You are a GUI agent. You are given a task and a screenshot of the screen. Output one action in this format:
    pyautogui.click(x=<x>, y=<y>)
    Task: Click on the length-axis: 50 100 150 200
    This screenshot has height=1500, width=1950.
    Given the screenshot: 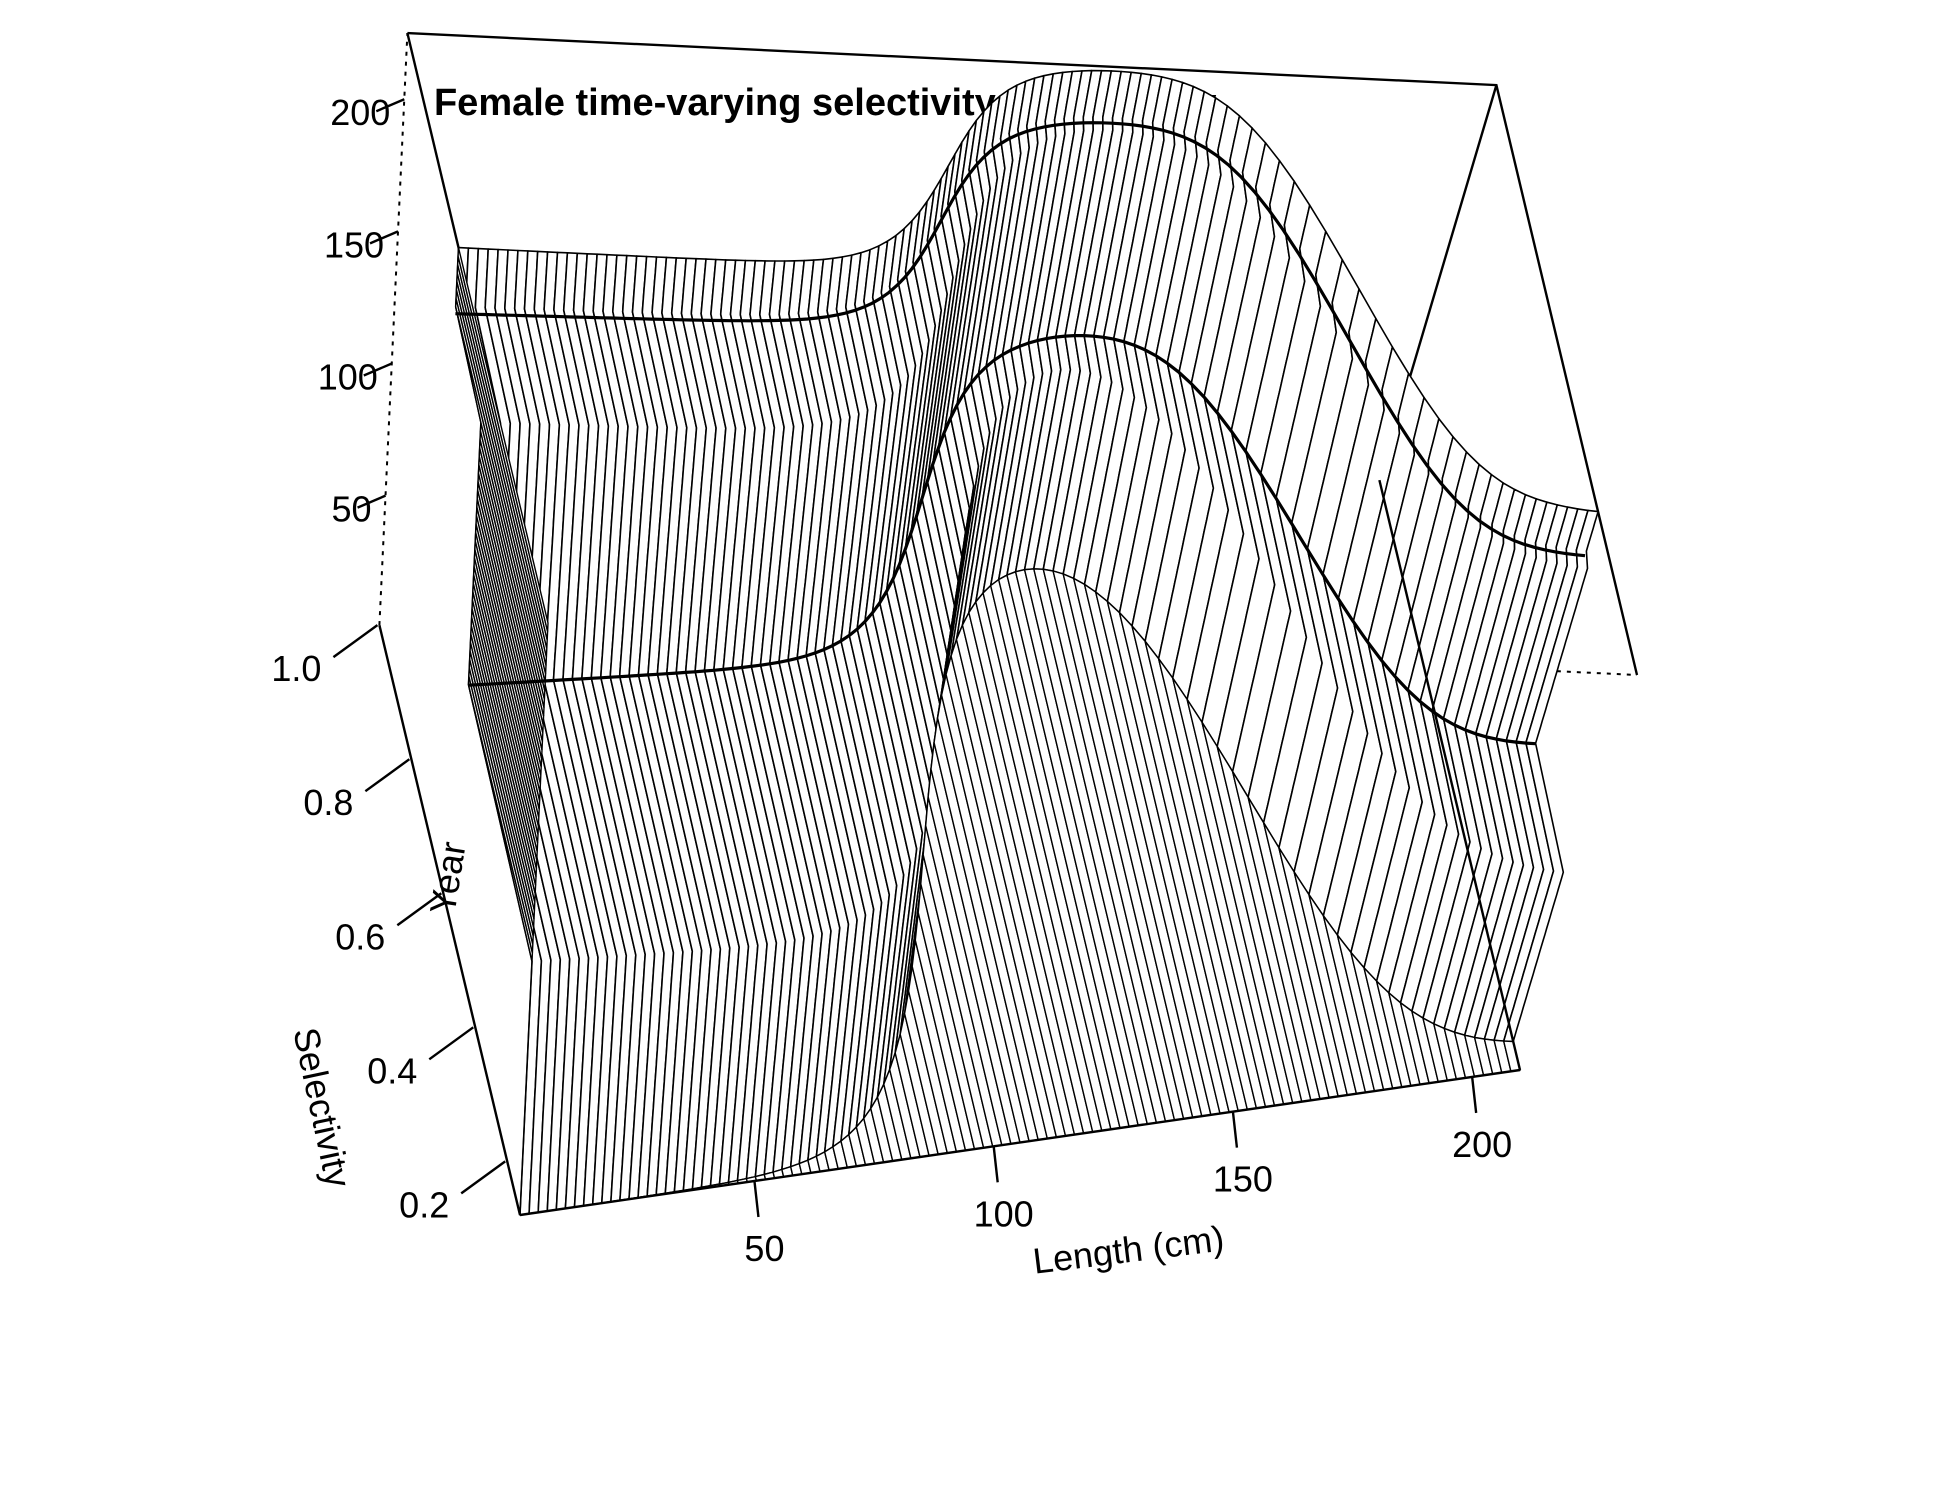 What is the action you would take?
    pyautogui.click(x=1128, y=1172)
    